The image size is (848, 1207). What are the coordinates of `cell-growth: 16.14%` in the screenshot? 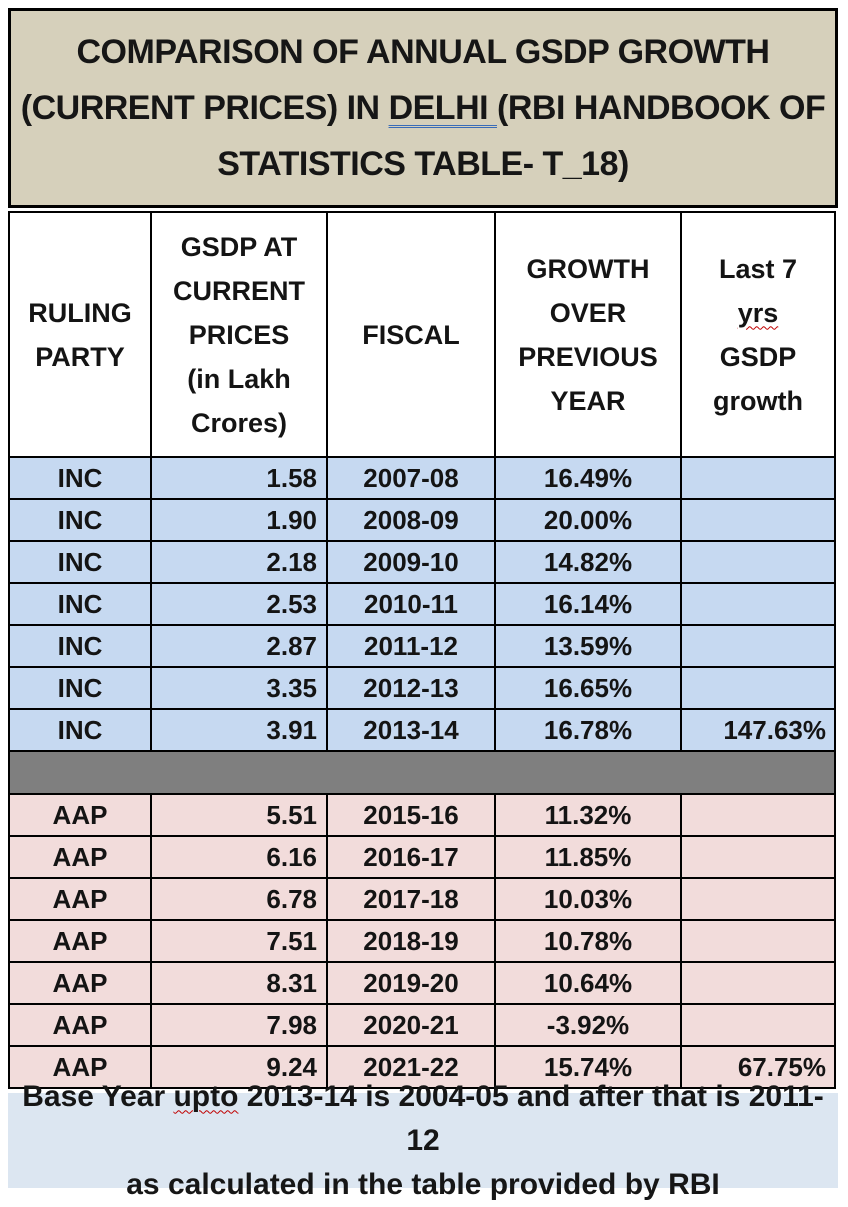 It's located at (588, 604).